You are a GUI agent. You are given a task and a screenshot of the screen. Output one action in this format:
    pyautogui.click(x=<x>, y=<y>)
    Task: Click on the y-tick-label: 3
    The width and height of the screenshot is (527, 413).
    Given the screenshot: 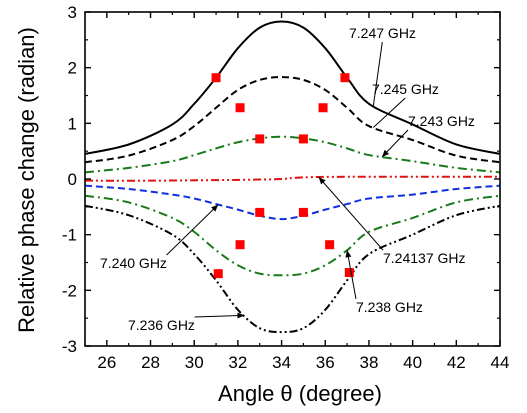 What is the action you would take?
    pyautogui.click(x=72, y=12)
    